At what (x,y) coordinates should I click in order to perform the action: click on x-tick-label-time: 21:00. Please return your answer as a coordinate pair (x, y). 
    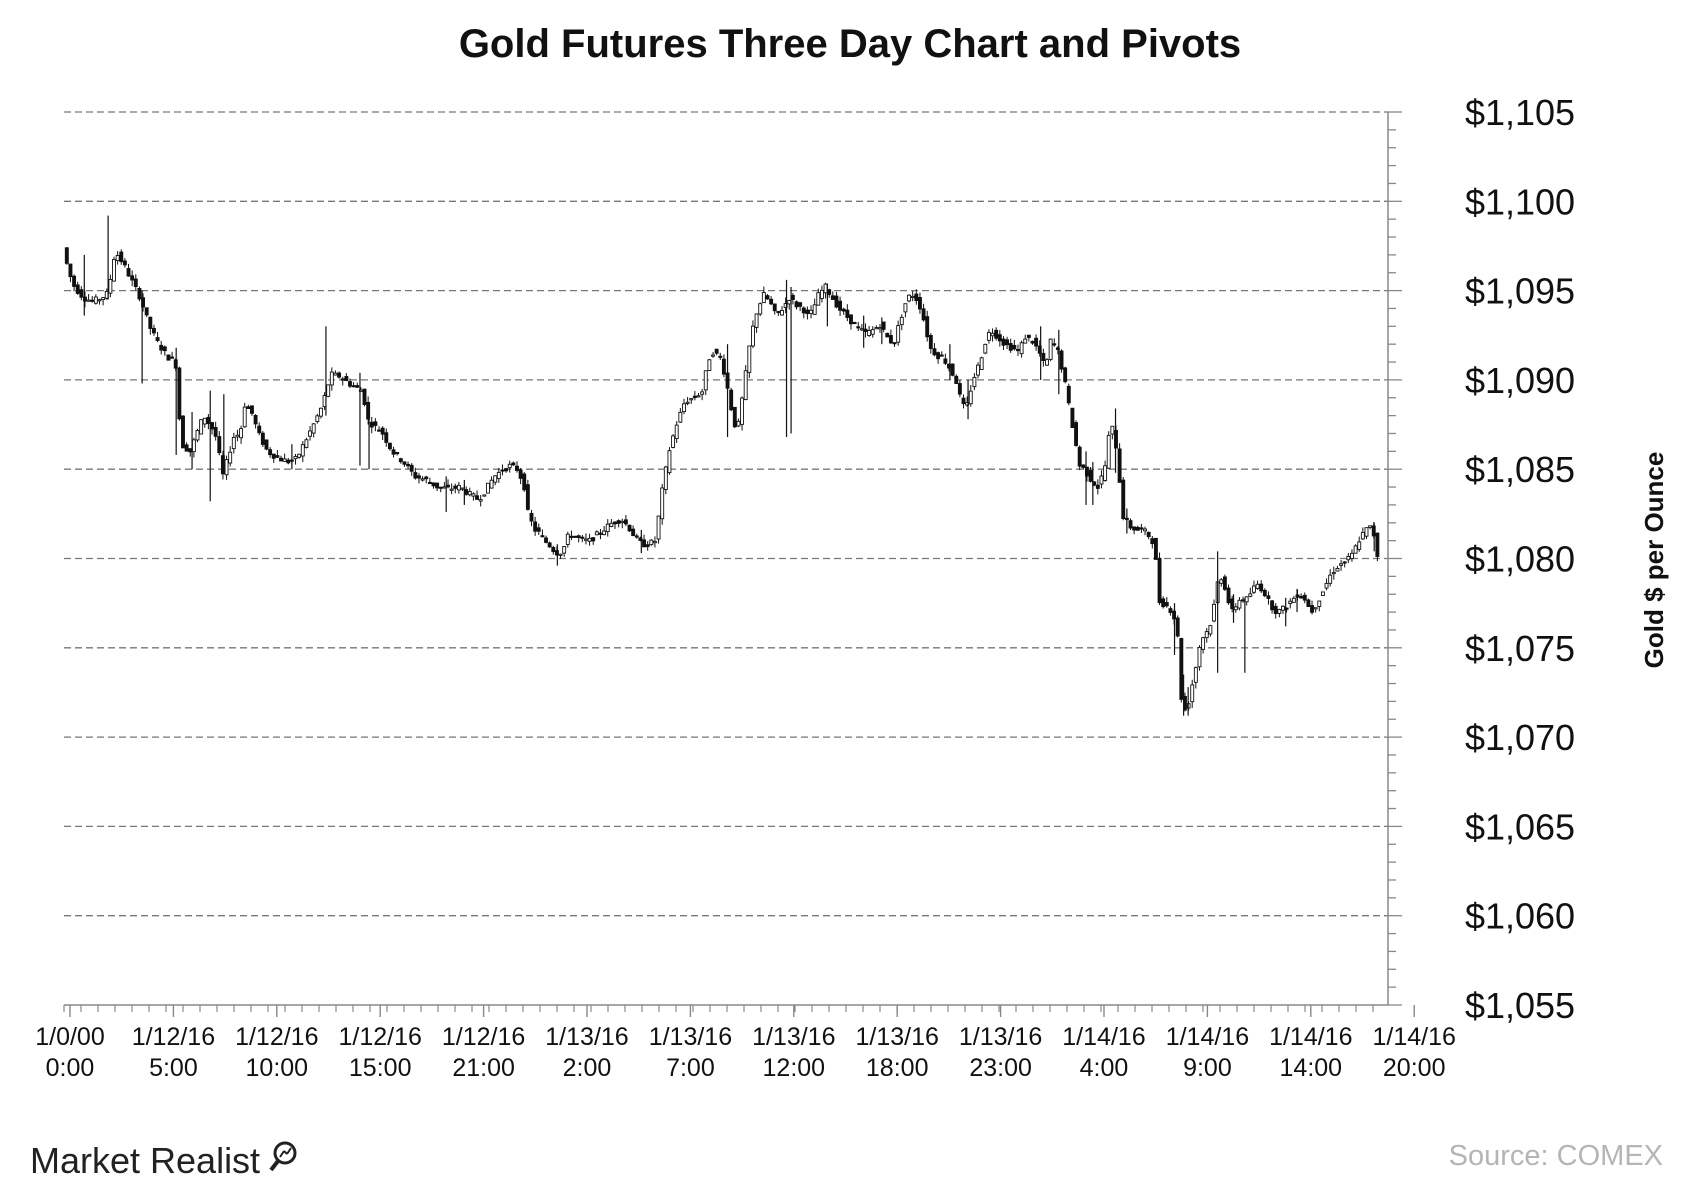
    Looking at the image, I should click on (483, 1068).